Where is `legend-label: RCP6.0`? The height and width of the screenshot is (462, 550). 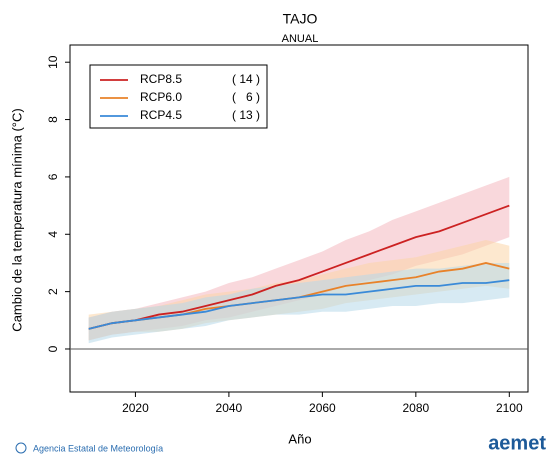 legend-label: RCP6.0 is located at coordinates (161, 97).